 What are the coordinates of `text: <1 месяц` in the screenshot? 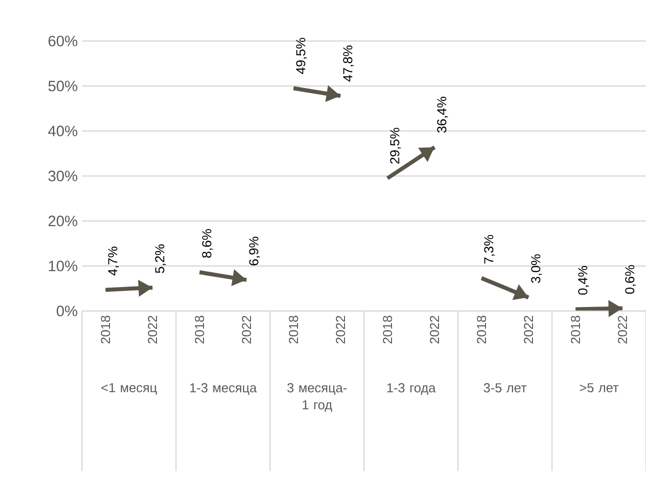 It's located at (129, 389).